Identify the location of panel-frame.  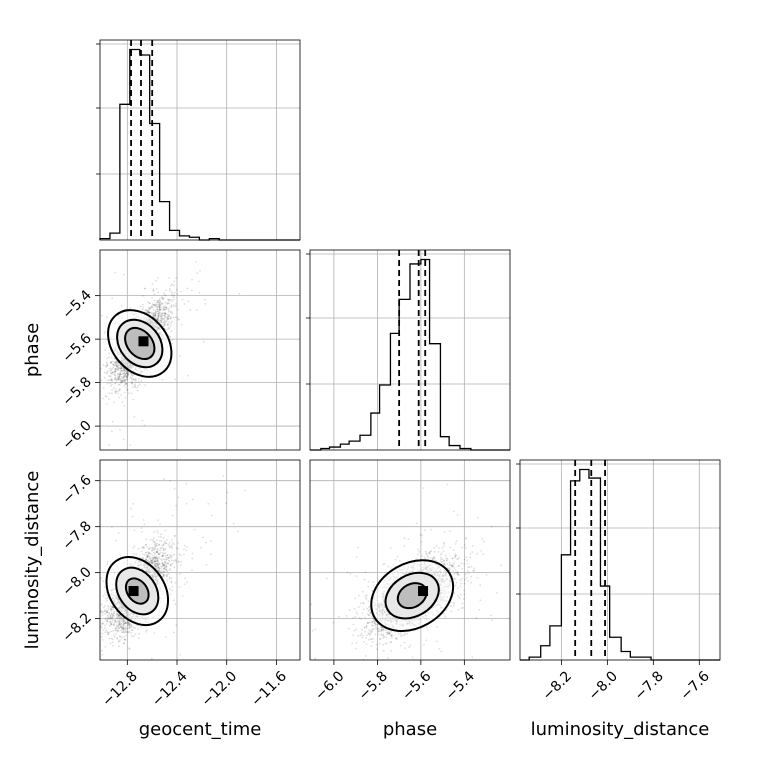
(200, 350).